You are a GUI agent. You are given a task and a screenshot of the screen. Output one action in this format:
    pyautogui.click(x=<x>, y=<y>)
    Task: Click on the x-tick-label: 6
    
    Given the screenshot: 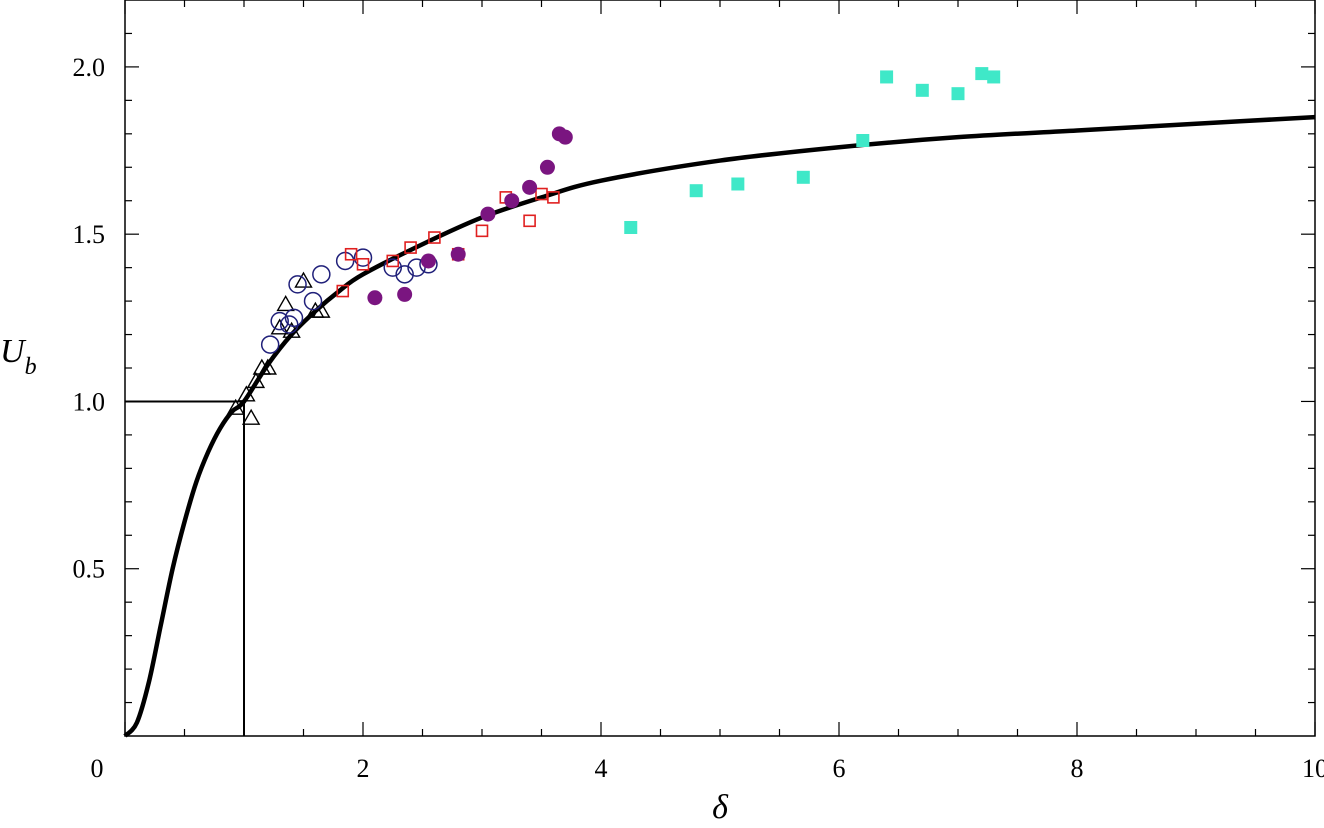 What is the action you would take?
    pyautogui.click(x=839, y=768)
    